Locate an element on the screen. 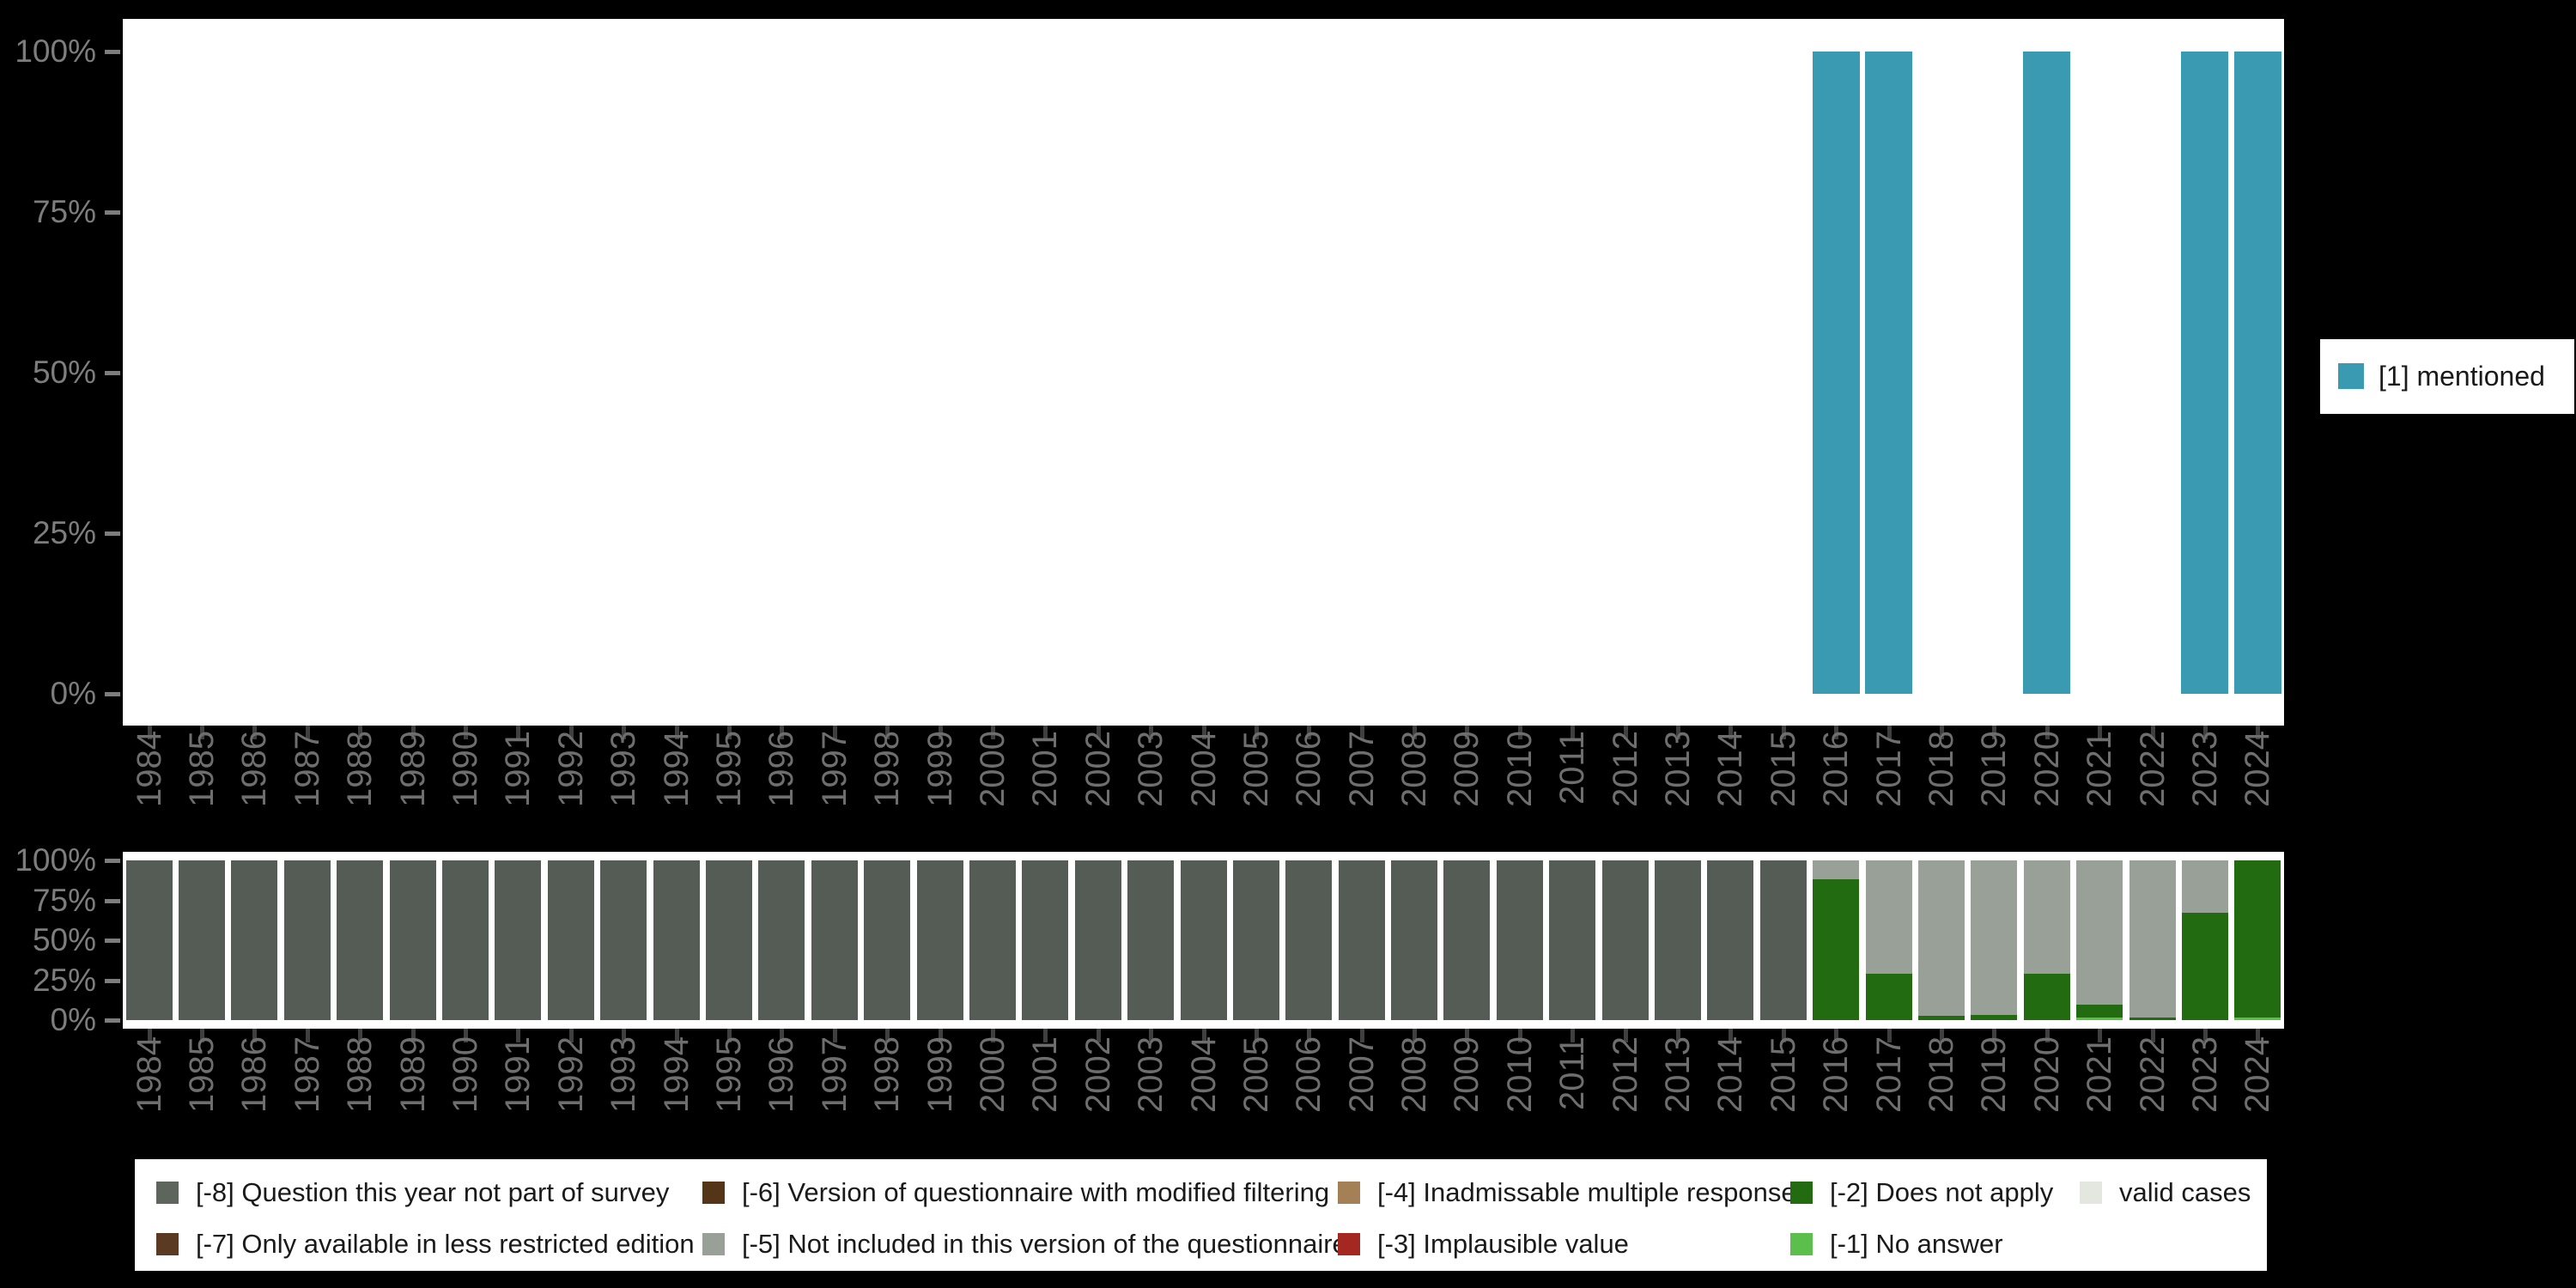 Image resolution: width=2576 pixels, height=1288 pixels. x-axis-year-label: 2003 is located at coordinates (1151, 769).